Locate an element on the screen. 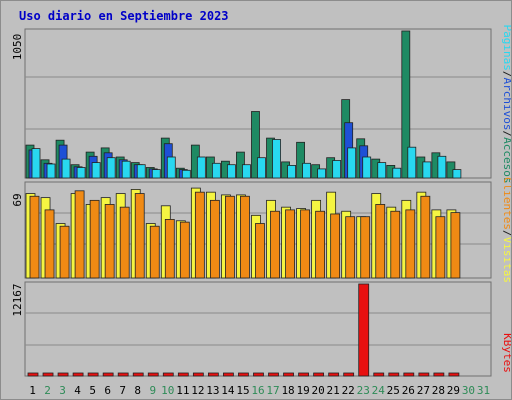 The width and height of the screenshot is (512, 400). x-tick-label: 11 is located at coordinates (182, 390).